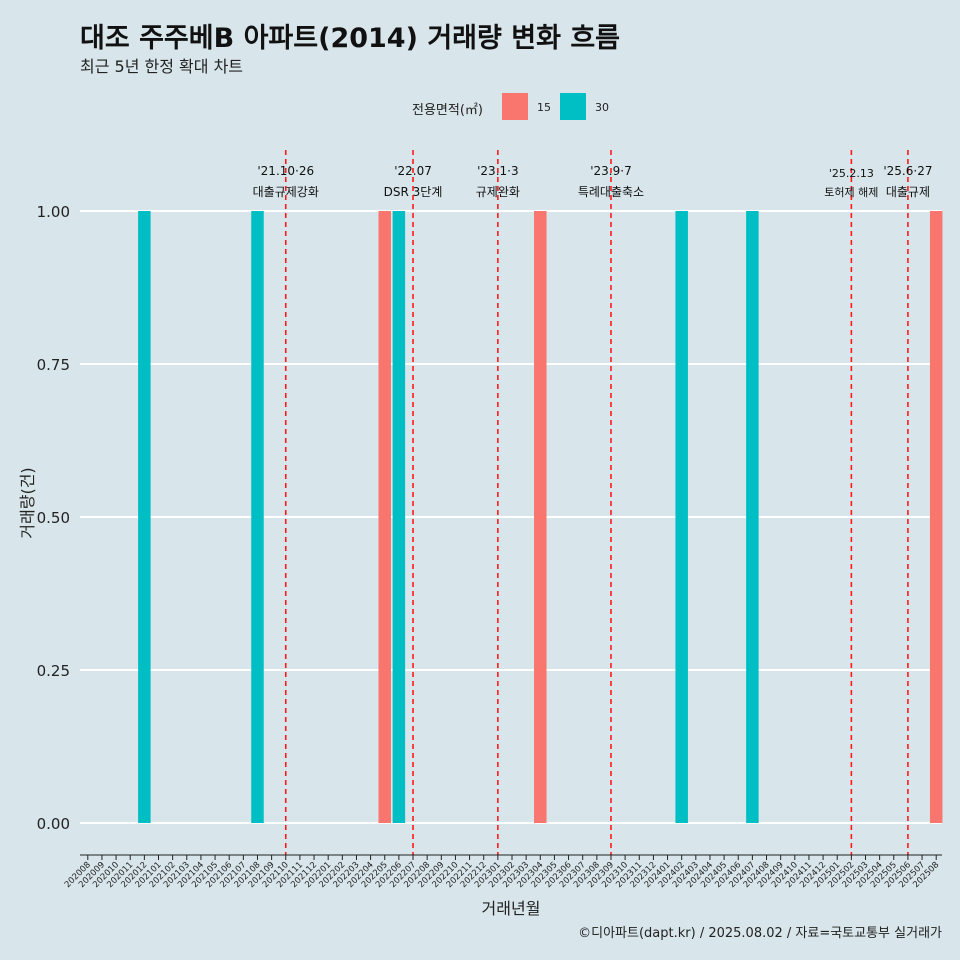 The width and height of the screenshot is (960, 960). Describe the element at coordinates (498, 192) in the screenshot. I see `annotation-label: 규제완화` at that location.